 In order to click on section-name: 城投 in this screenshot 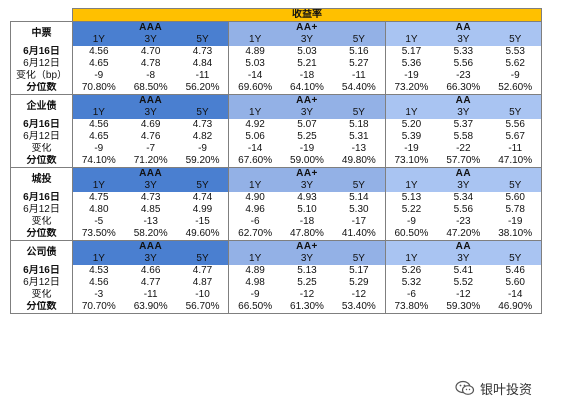, I will do `click(41, 179)`.